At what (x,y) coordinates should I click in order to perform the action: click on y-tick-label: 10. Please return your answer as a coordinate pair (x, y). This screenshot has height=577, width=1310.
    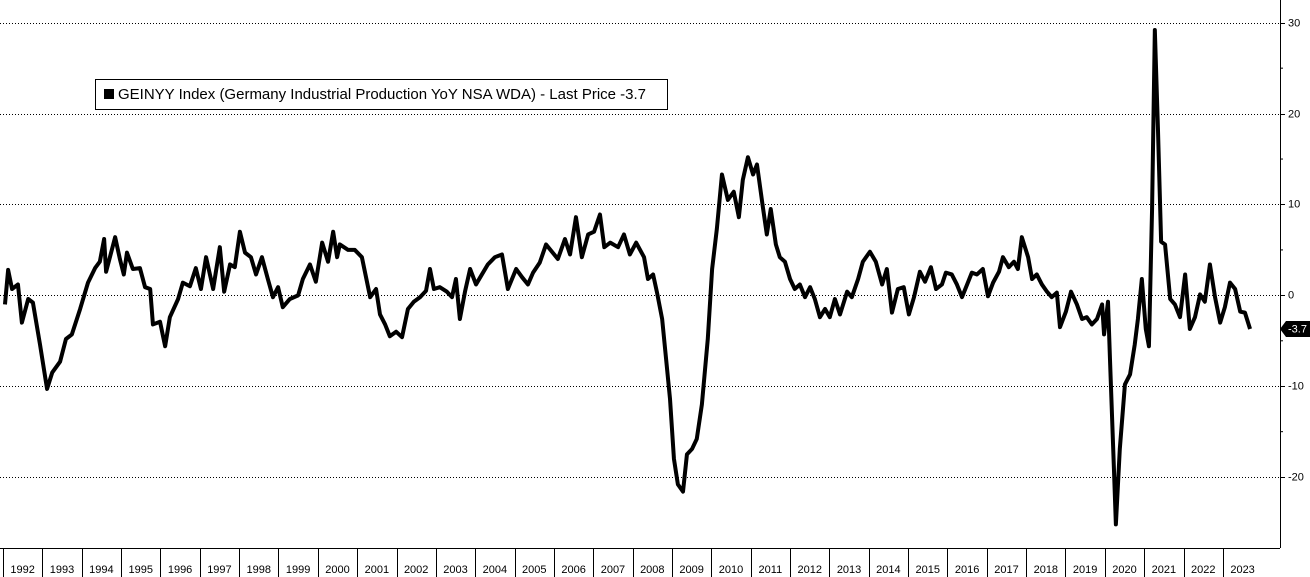
    Looking at the image, I should click on (1294, 204).